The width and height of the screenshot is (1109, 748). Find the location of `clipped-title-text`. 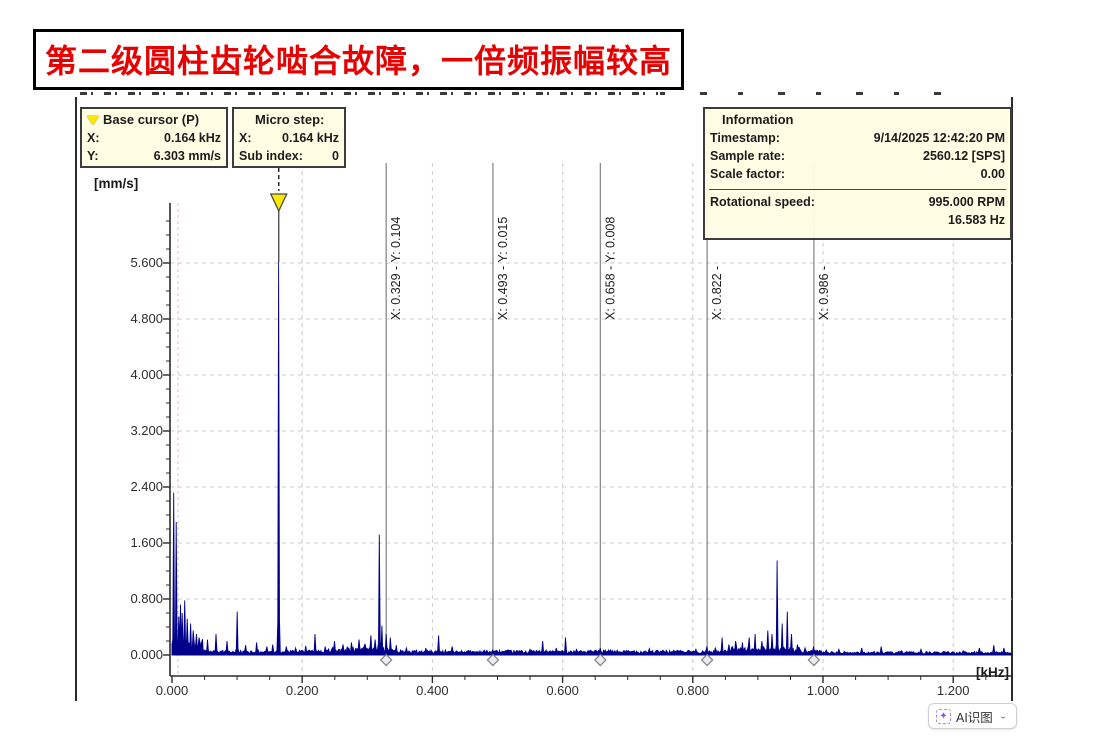

clipped-title-text is located at coordinates (369, 93).